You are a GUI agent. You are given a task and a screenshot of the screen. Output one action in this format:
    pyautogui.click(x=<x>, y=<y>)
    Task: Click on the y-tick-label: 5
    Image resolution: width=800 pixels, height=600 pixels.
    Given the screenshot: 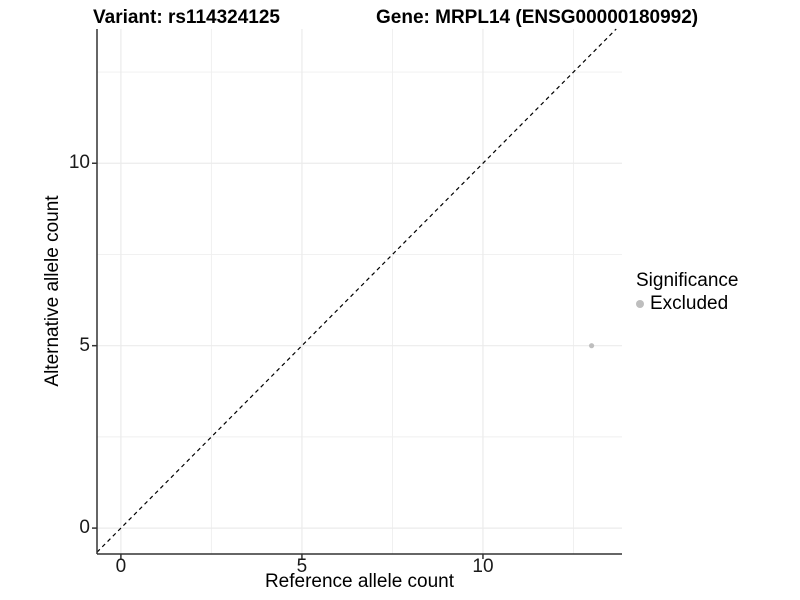 What is the action you would take?
    pyautogui.click(x=84, y=345)
    